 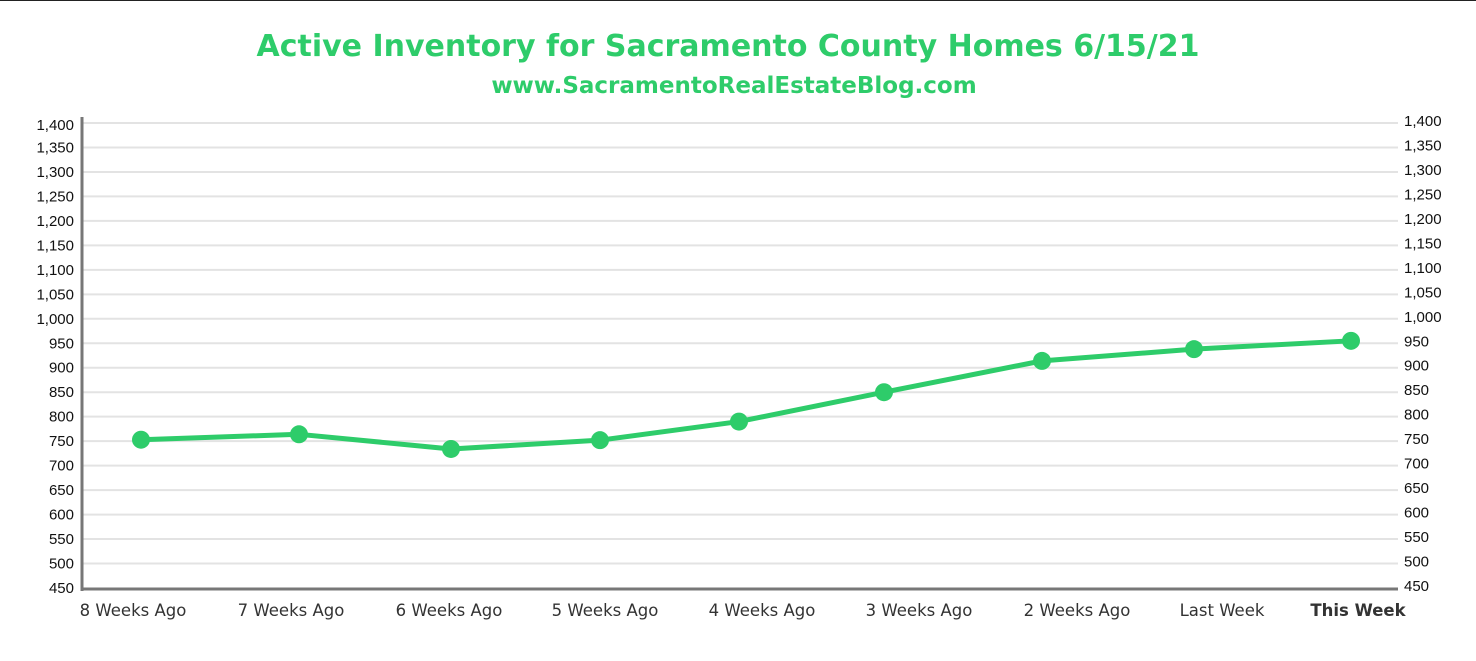 What do you see at coordinates (61, 466) in the screenshot?
I see `y-tick-label-left: 700` at bounding box center [61, 466].